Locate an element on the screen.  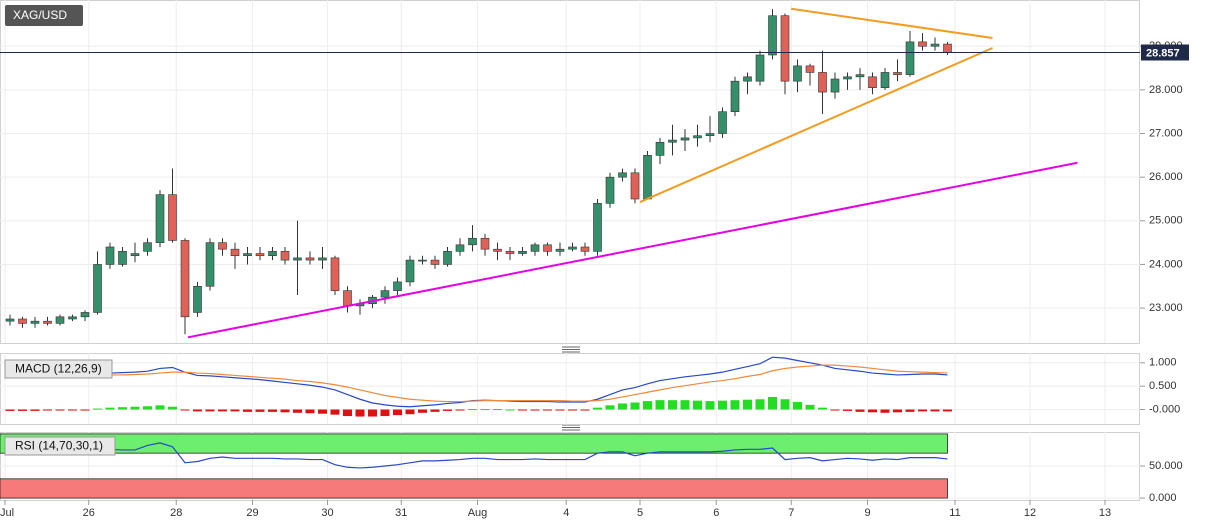
last-price-box is located at coordinates (1165, 52).